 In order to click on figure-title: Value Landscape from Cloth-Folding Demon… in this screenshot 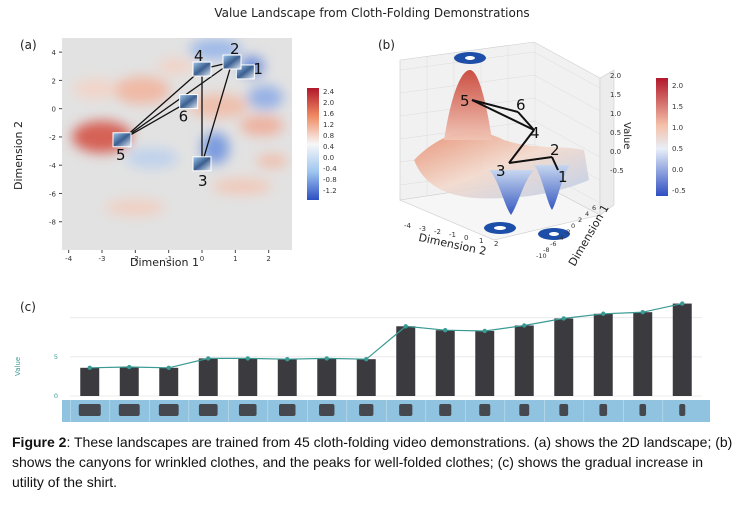, I will do `click(372, 13)`.